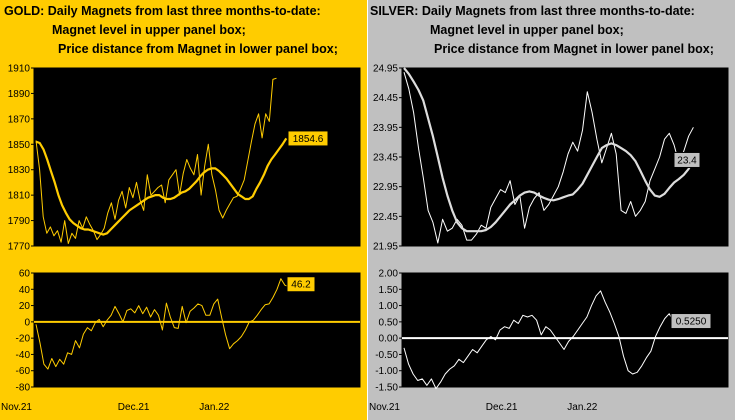 The height and width of the screenshot is (420, 735). What do you see at coordinates (385, 128) in the screenshot?
I see `silver-upper-y-tick-label: 23.95` at bounding box center [385, 128].